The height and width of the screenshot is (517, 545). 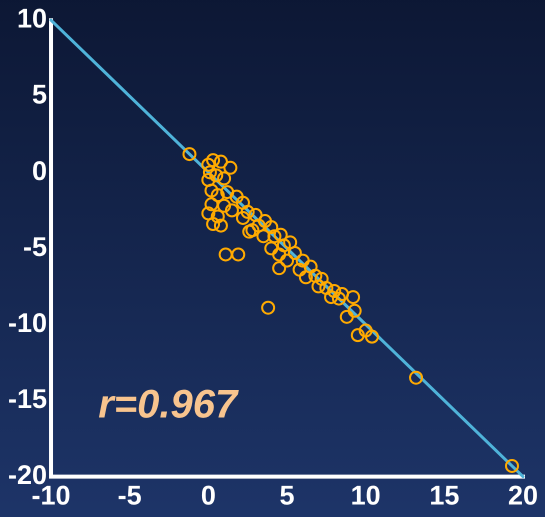 What do you see at coordinates (35, 247) in the screenshot?
I see `y-tick-label: -5` at bounding box center [35, 247].